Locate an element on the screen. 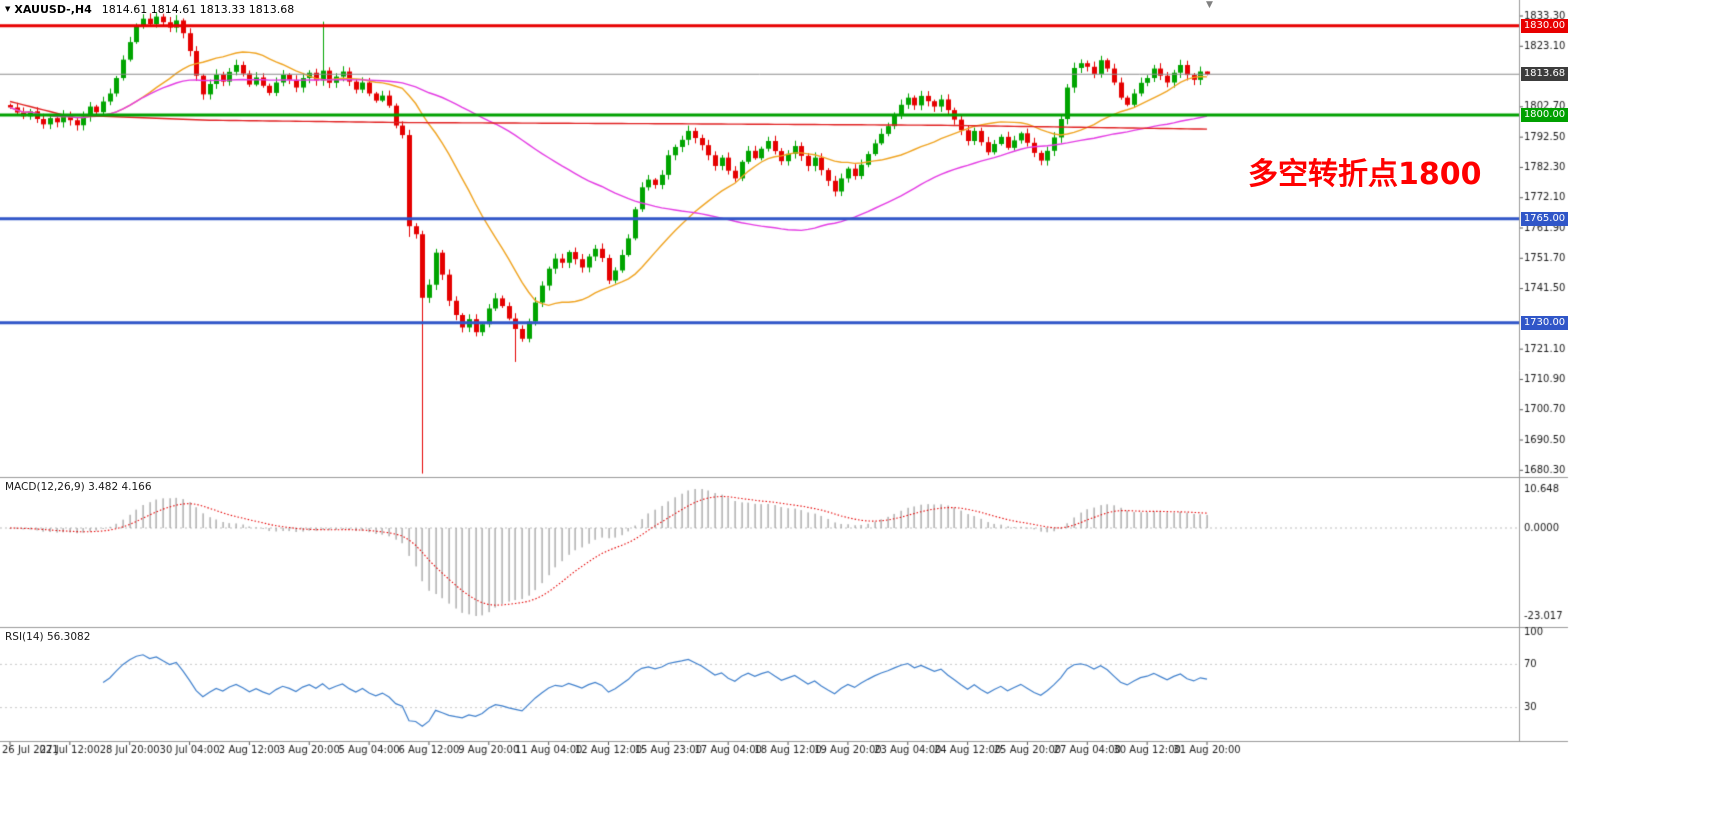  price-badge-1765: 1765.00 is located at coordinates (1544, 218).